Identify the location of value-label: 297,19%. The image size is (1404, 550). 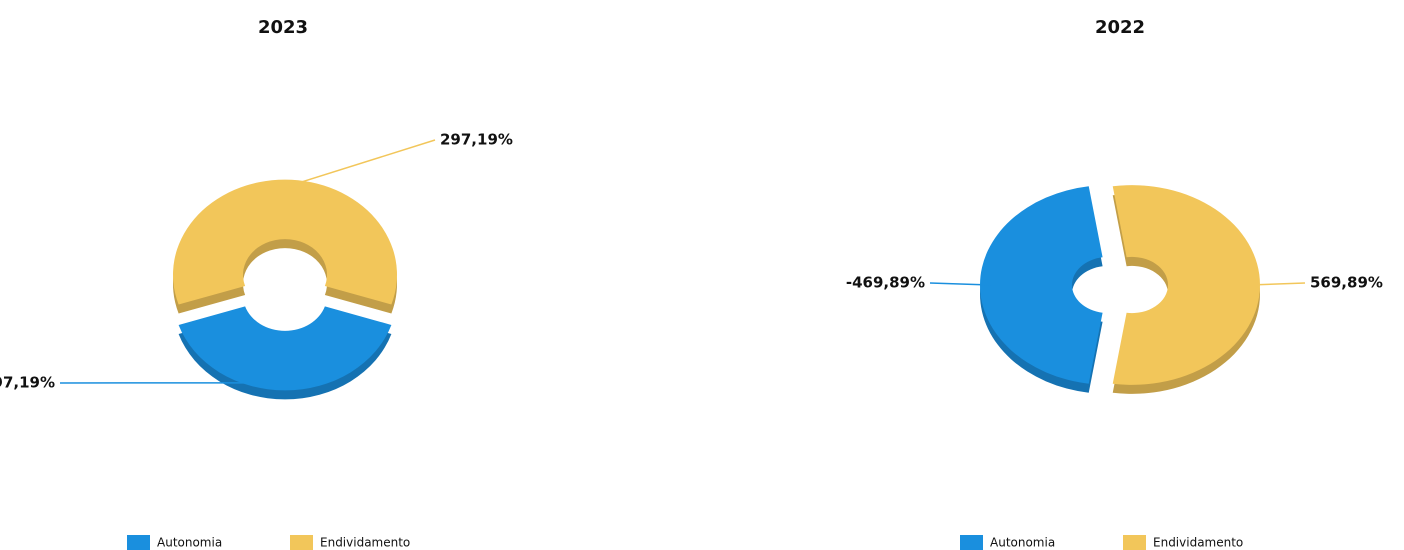
(476, 140).